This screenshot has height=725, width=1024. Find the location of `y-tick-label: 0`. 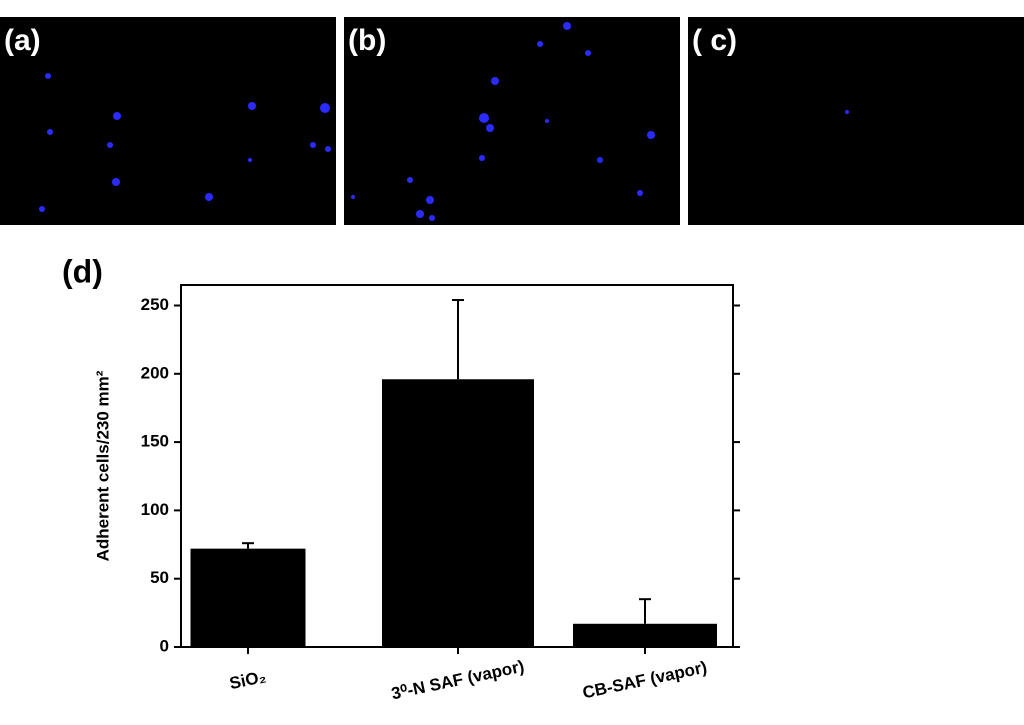

y-tick-label: 0 is located at coordinates (164, 645).